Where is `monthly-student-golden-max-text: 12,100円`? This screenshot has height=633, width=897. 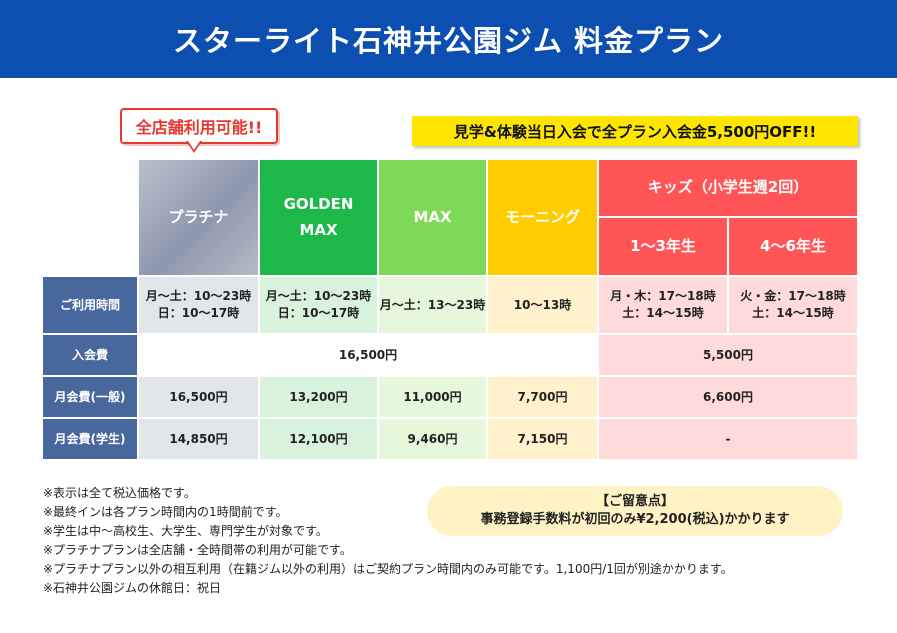 monthly-student-golden-max-text: 12,100円 is located at coordinates (318, 438).